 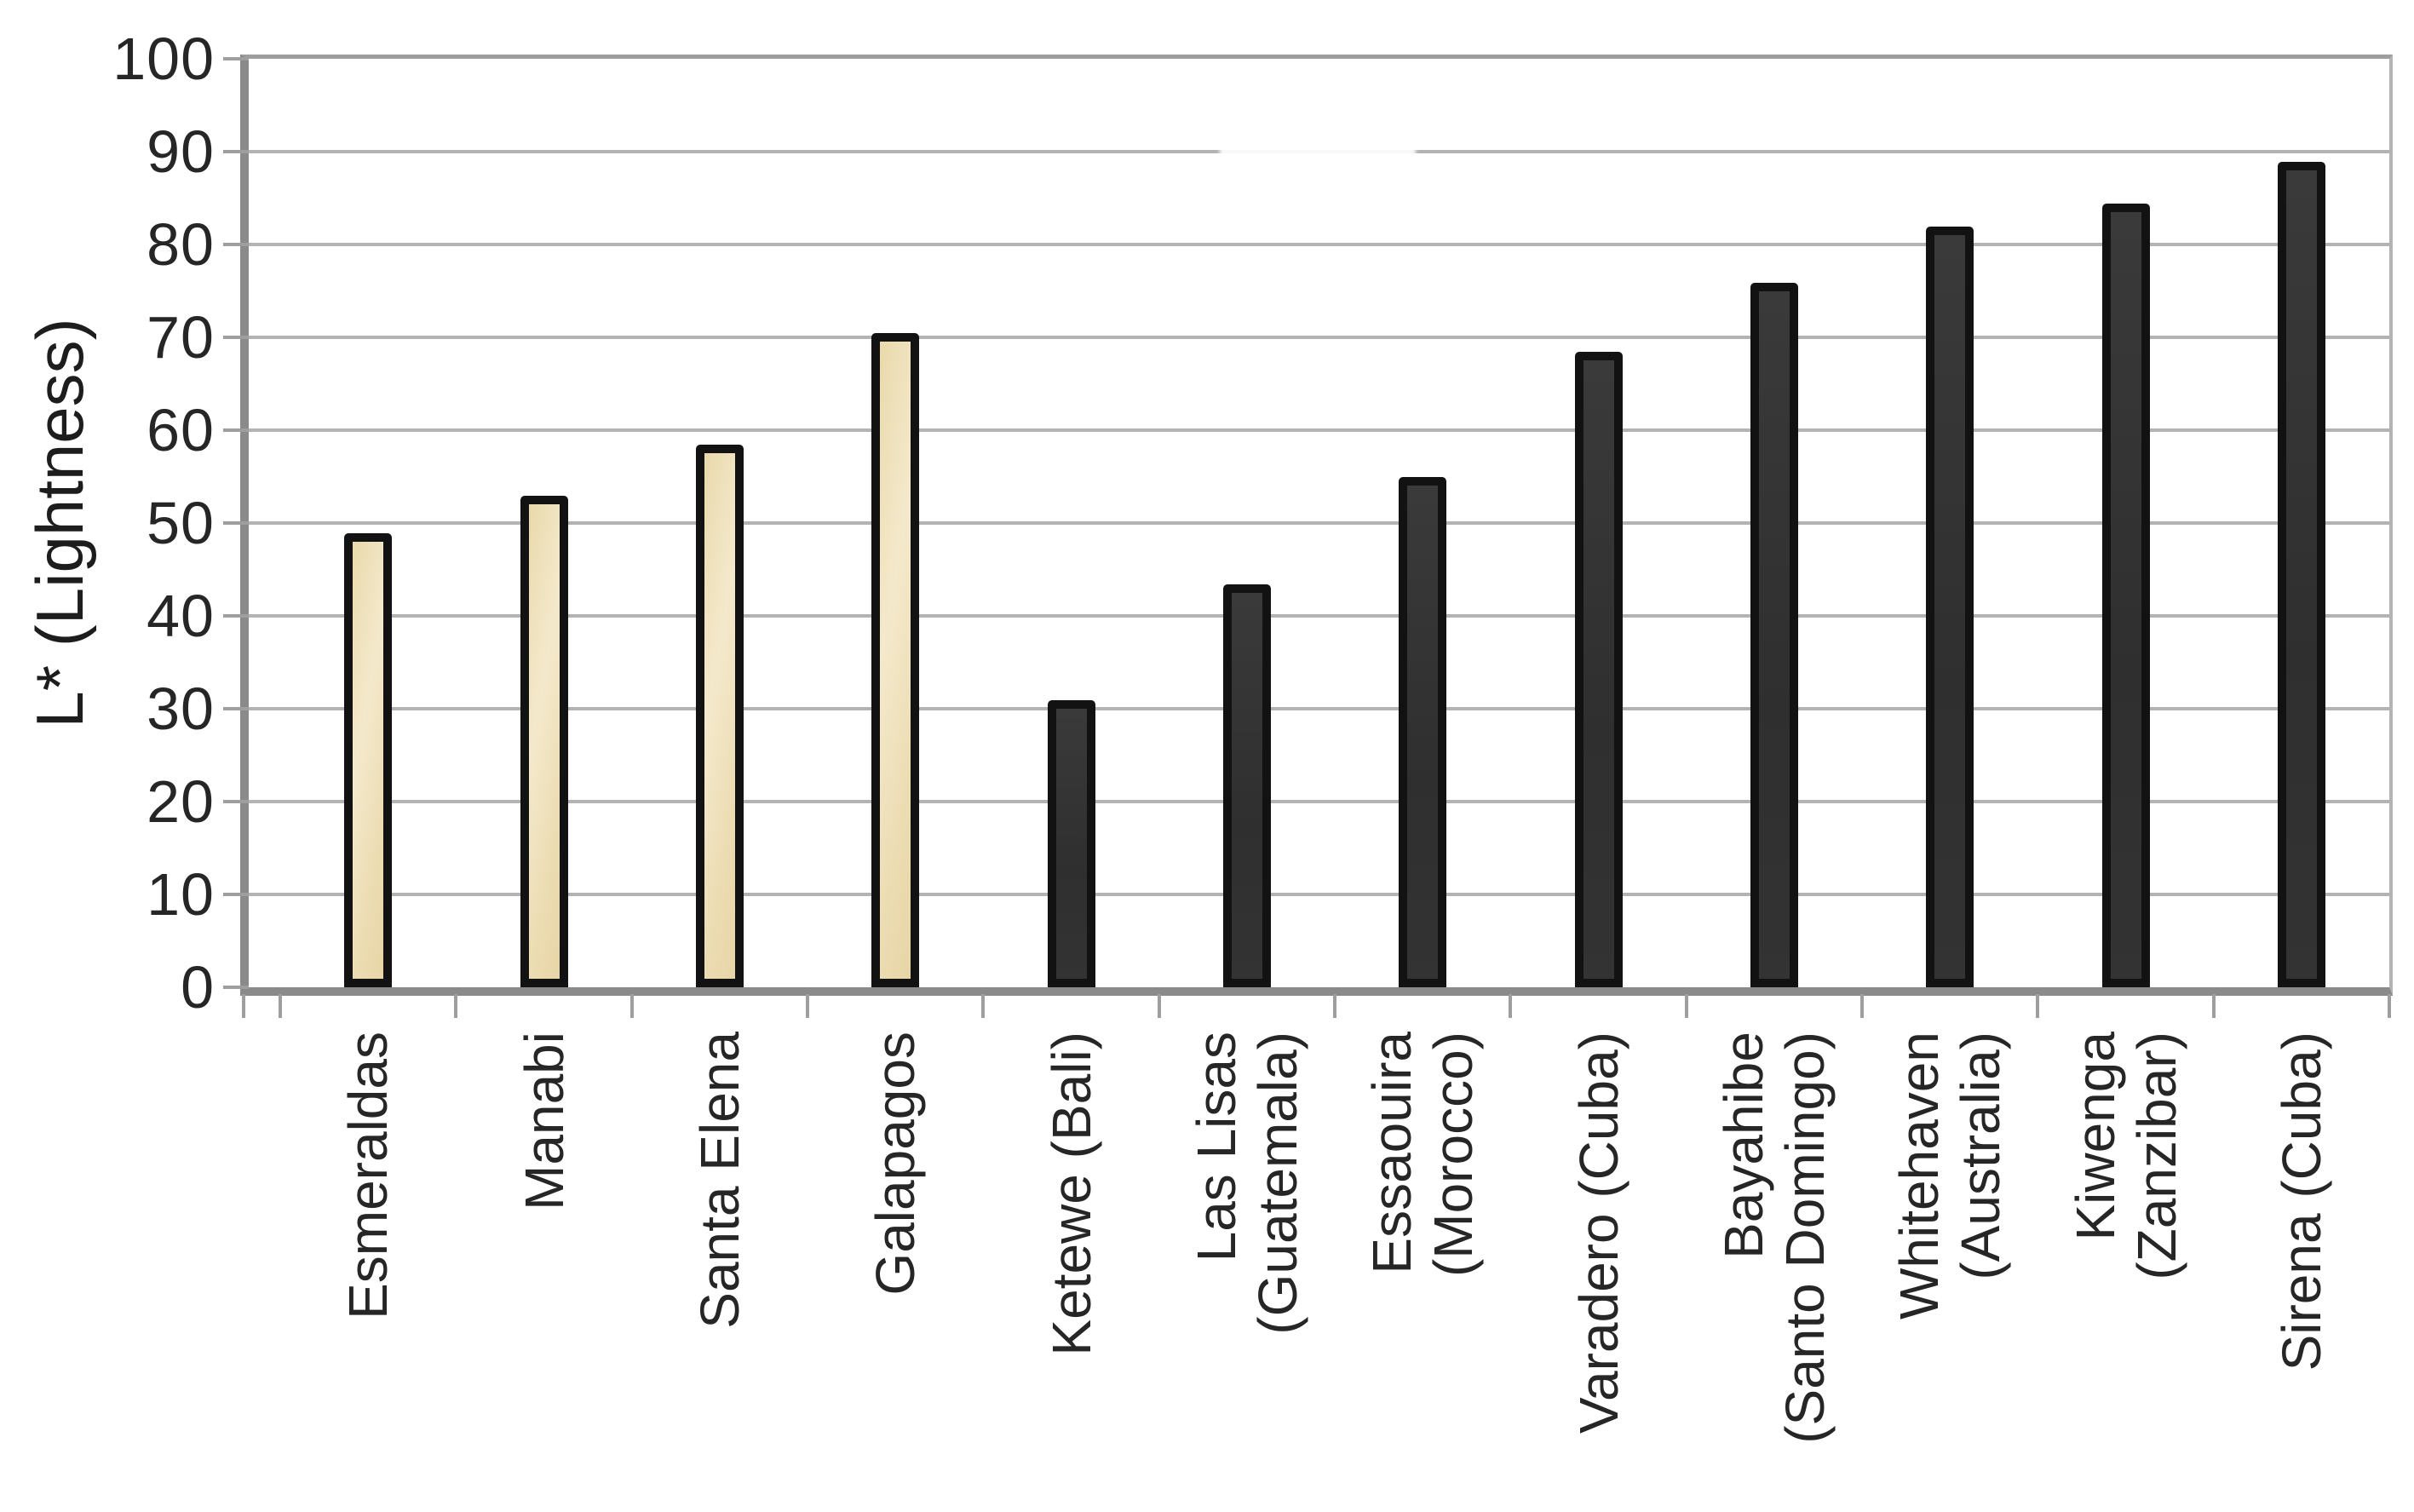 What do you see at coordinates (163, 59) in the screenshot?
I see `y-tick-label-100: 100` at bounding box center [163, 59].